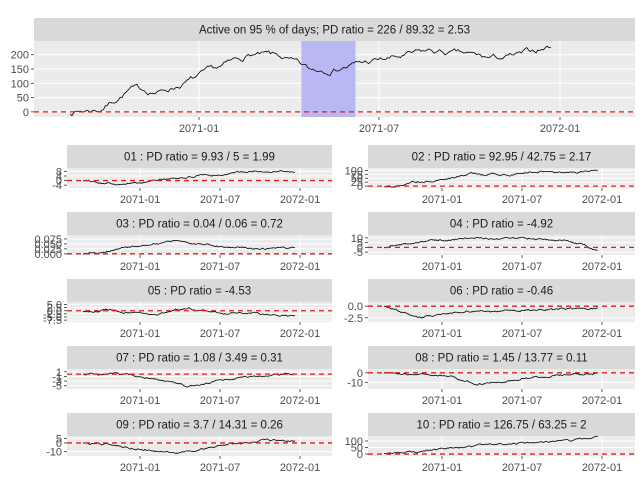  What do you see at coordinates (20, 70) in the screenshot?
I see `y-tick-label: 150` at bounding box center [20, 70].